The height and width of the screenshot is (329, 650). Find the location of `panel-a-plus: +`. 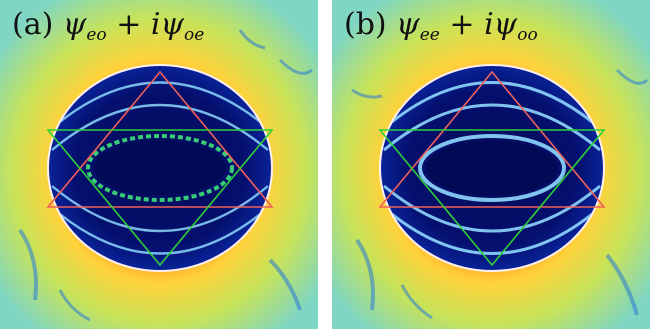

panel-a-plus: + is located at coordinates (129, 24).